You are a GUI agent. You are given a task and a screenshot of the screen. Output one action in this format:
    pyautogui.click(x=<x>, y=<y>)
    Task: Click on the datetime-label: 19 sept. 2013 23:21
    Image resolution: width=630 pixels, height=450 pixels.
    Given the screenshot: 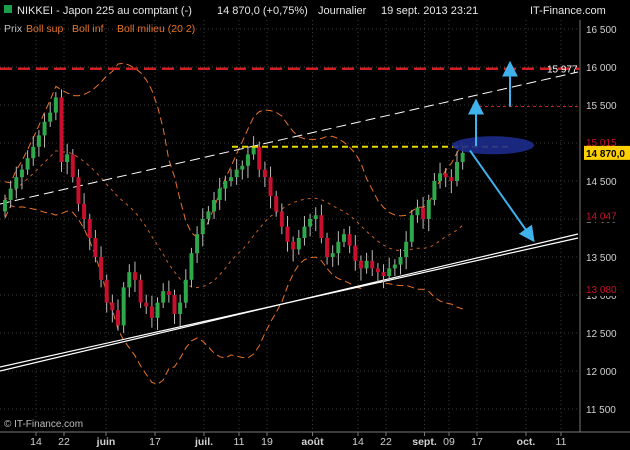 What is the action you would take?
    pyautogui.click(x=429, y=11)
    